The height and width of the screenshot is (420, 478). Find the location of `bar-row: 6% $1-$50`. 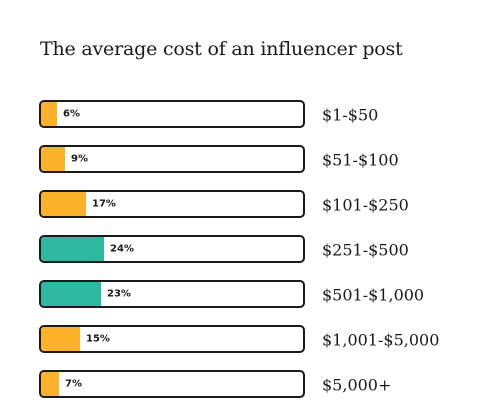

bar-row: 6% $1-$50 is located at coordinates (239, 115).